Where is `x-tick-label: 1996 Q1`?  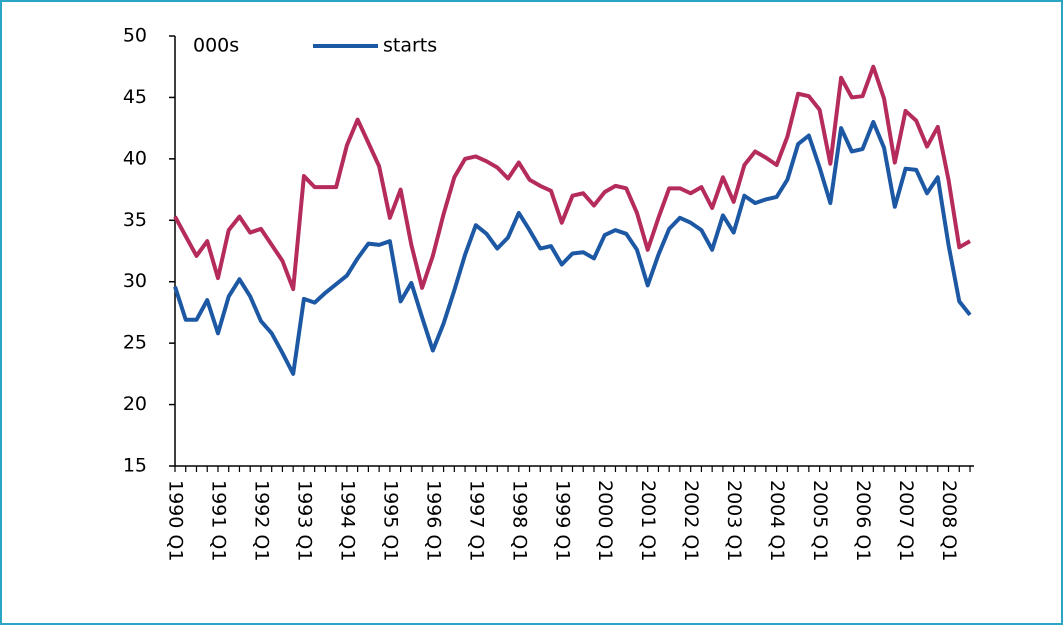
x-tick-label: 1996 Q1 is located at coordinates (433, 520).